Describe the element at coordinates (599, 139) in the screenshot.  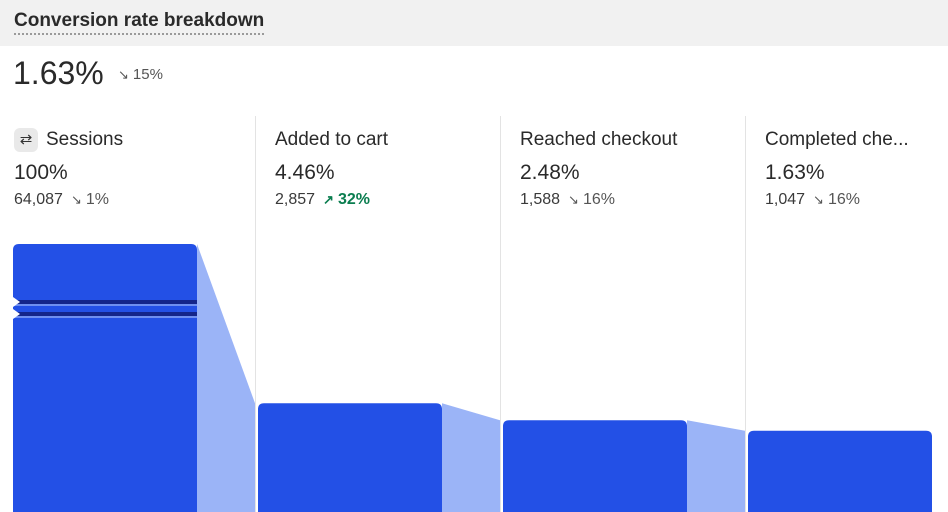
I see `stage-name: Reached checkout` at that location.